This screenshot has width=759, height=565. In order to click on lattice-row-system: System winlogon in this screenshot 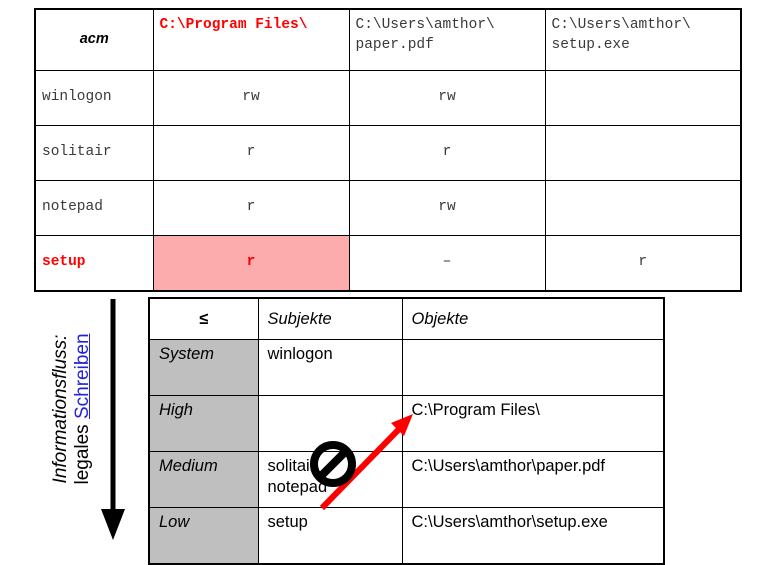, I will do `click(406, 367)`.